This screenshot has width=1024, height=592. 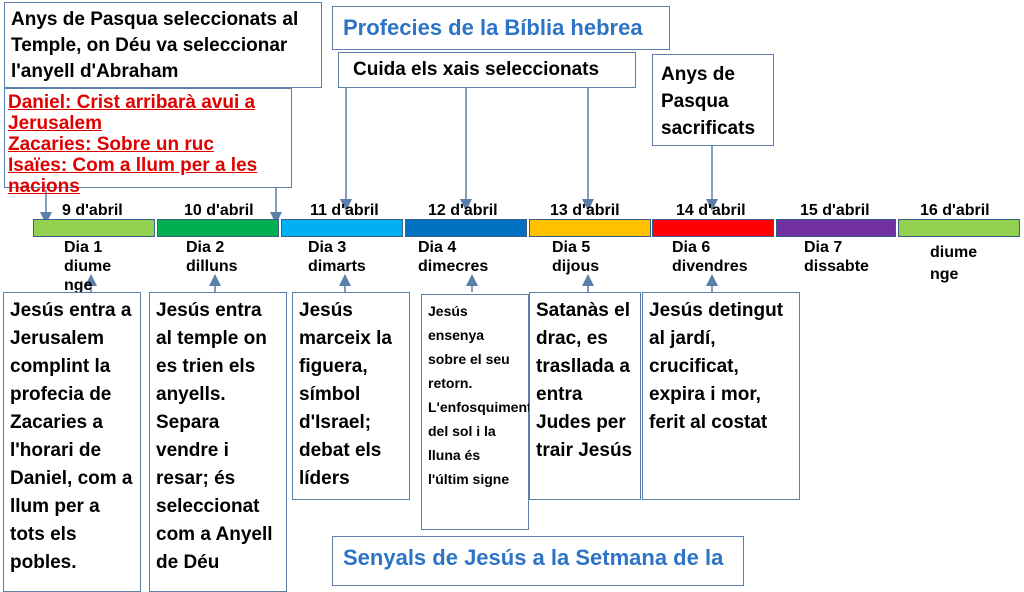 What do you see at coordinates (585, 210) in the screenshot?
I see `date-label: 13 d'abril` at bounding box center [585, 210].